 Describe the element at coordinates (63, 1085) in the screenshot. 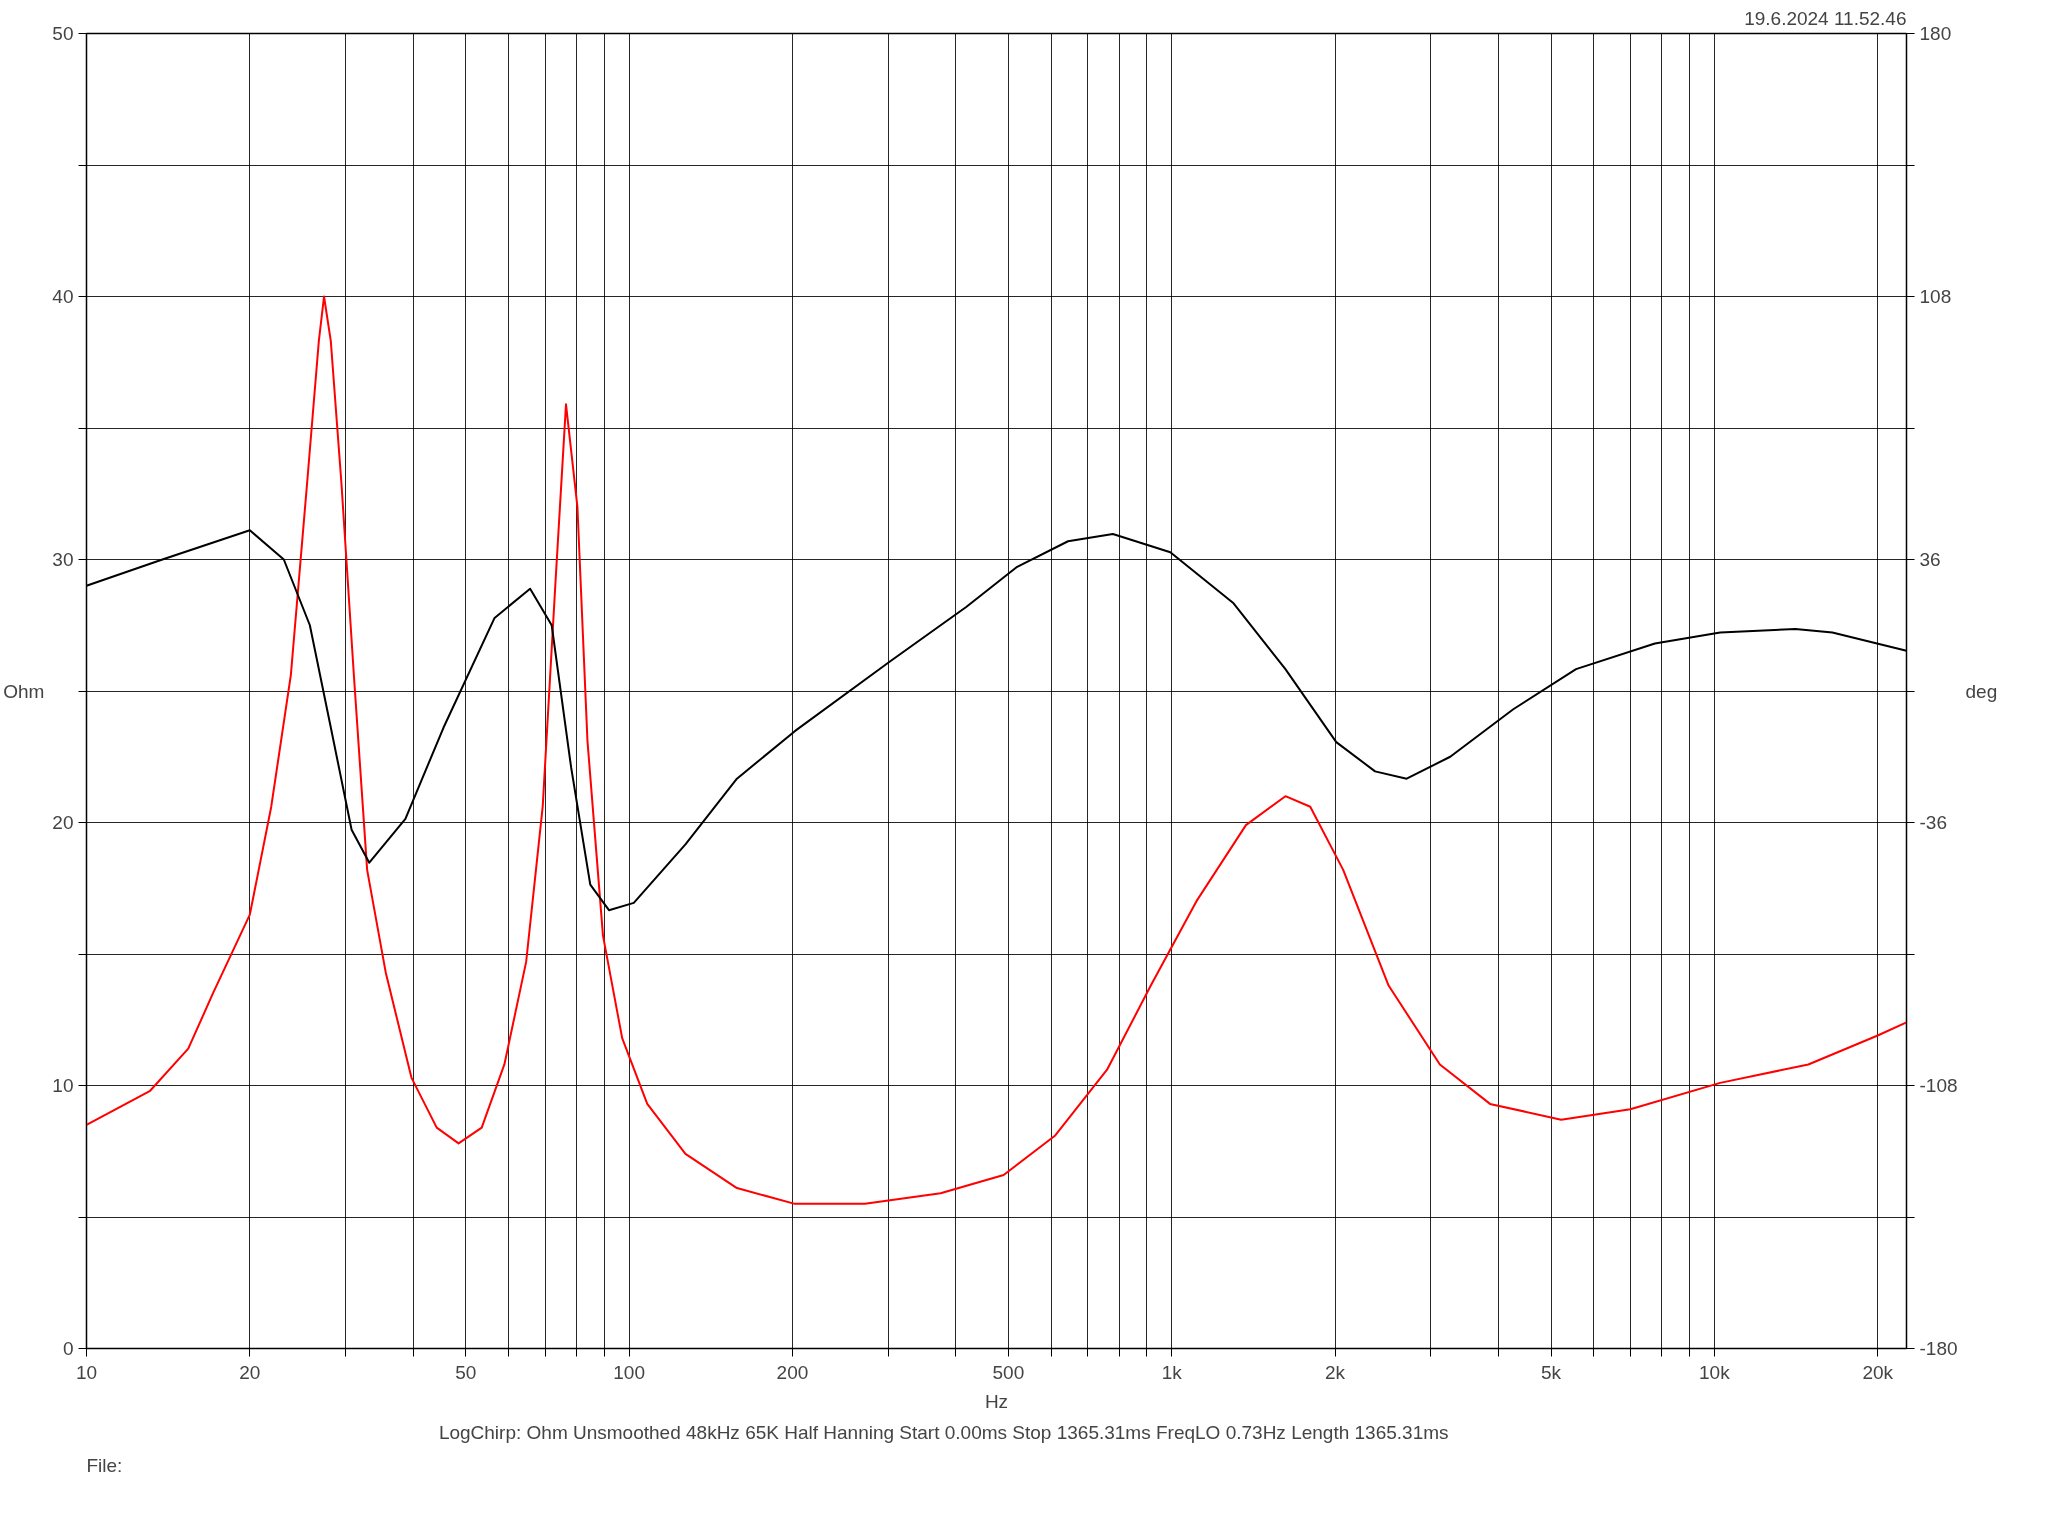

I see `y-tick-label: 10` at that location.